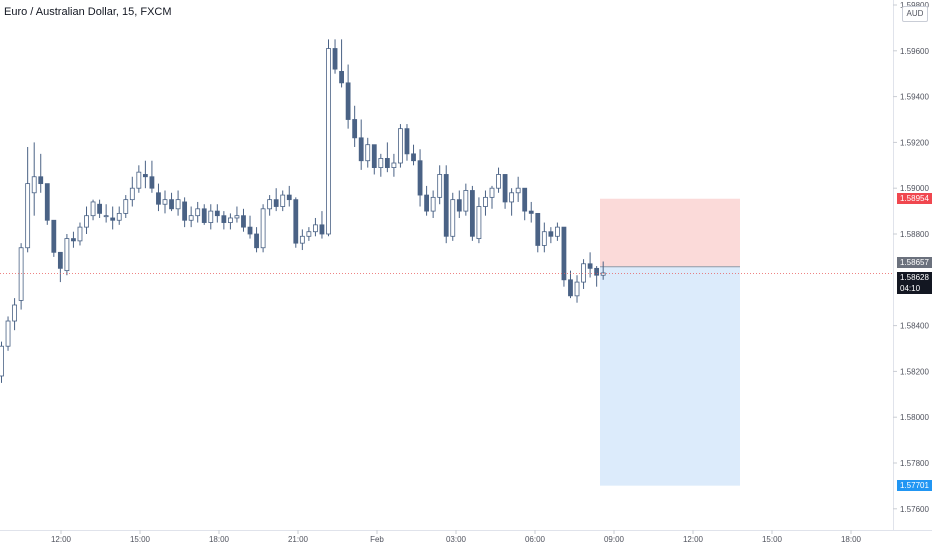 The width and height of the screenshot is (932, 550). I want to click on last-price-tag: 1.58628, so click(914, 277).